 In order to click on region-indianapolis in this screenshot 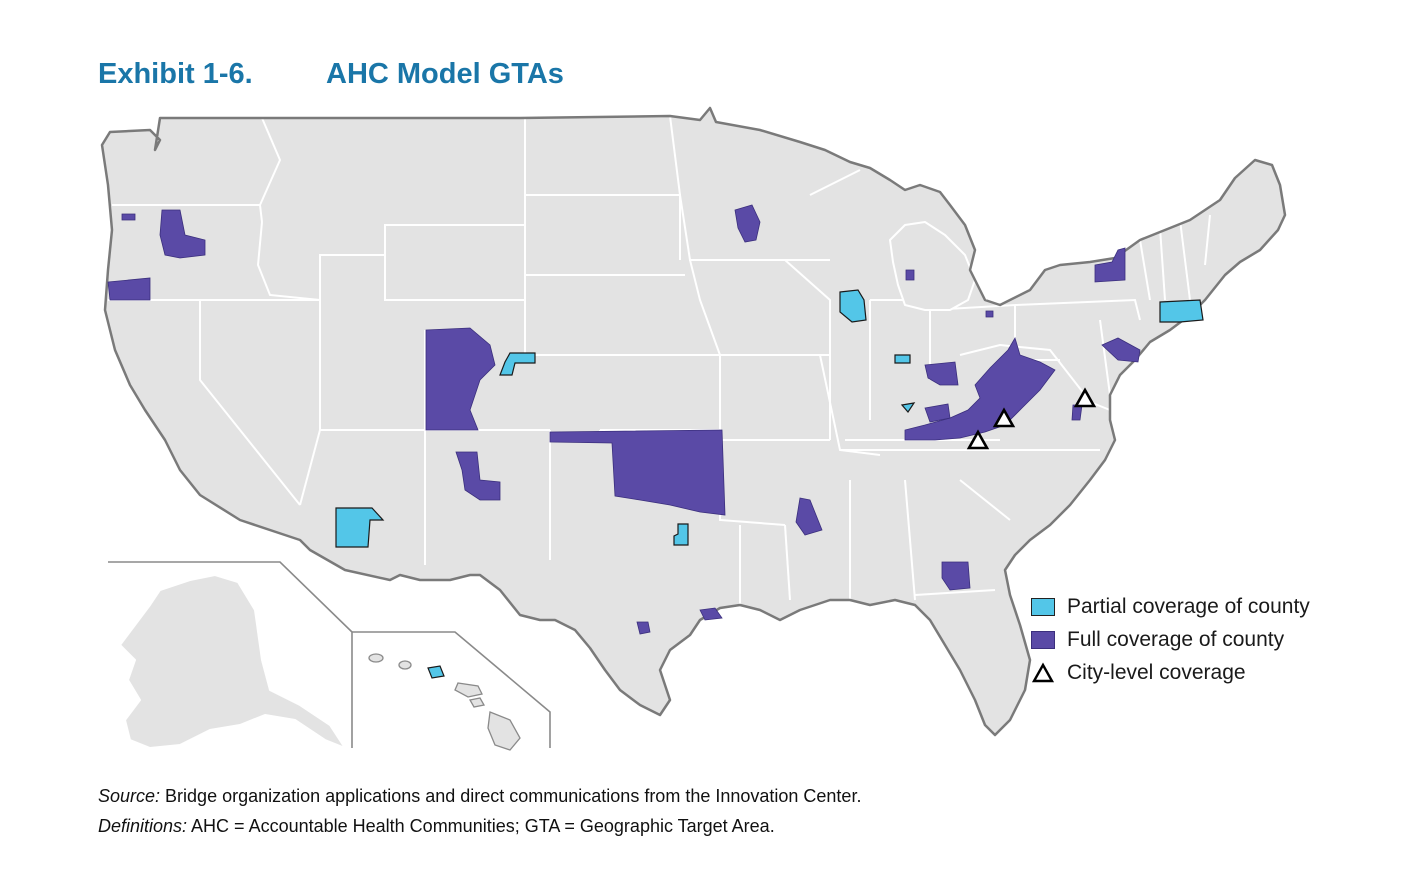, I will do `click(902, 359)`.